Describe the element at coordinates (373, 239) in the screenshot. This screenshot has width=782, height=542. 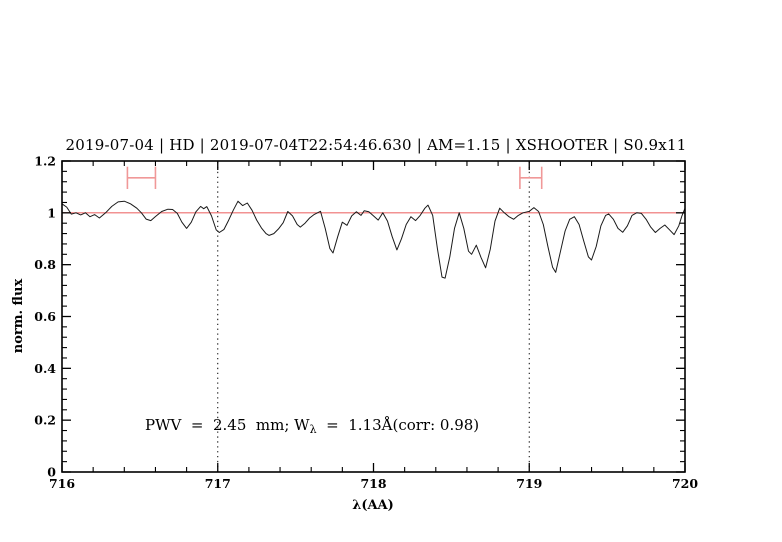
I see `spectrum-line` at that location.